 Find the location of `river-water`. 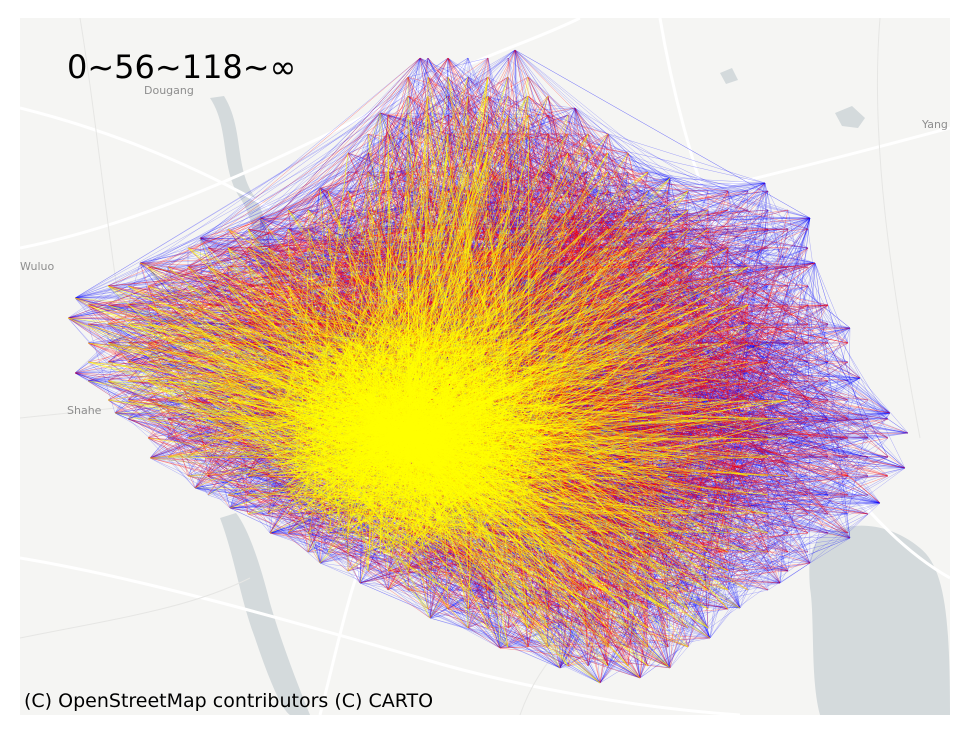

river-water is located at coordinates (246, 192).